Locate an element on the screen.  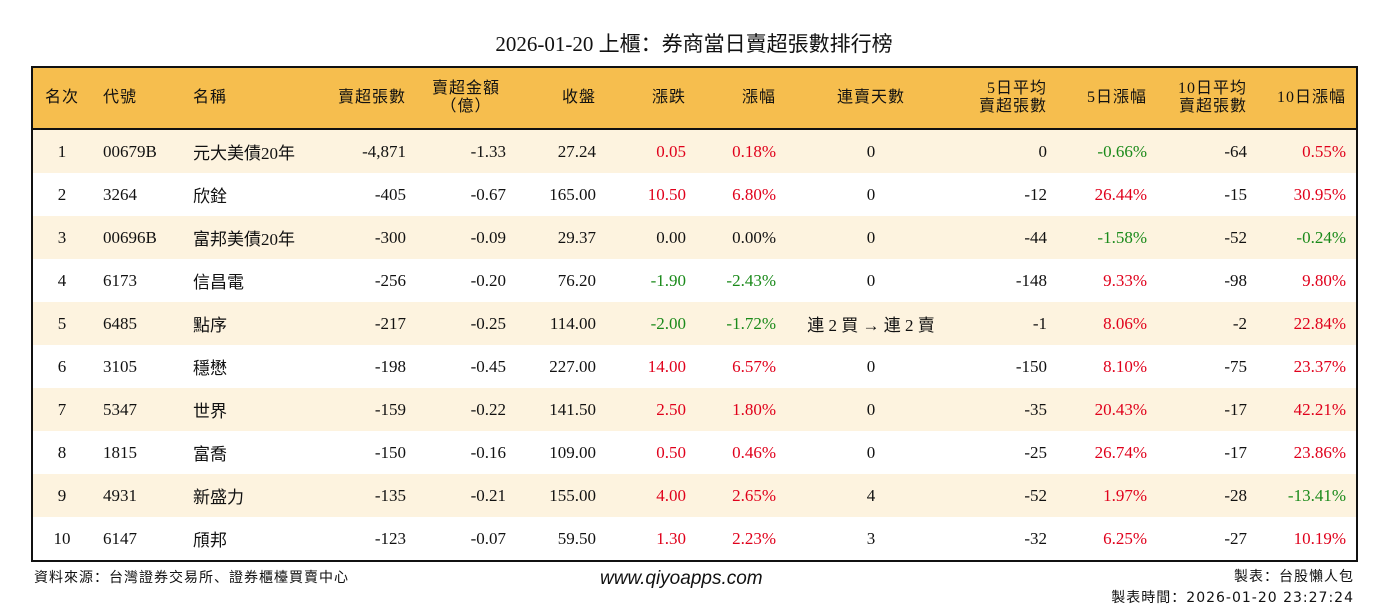
cell-net-sell-shares: -256 is located at coordinates (390, 280).